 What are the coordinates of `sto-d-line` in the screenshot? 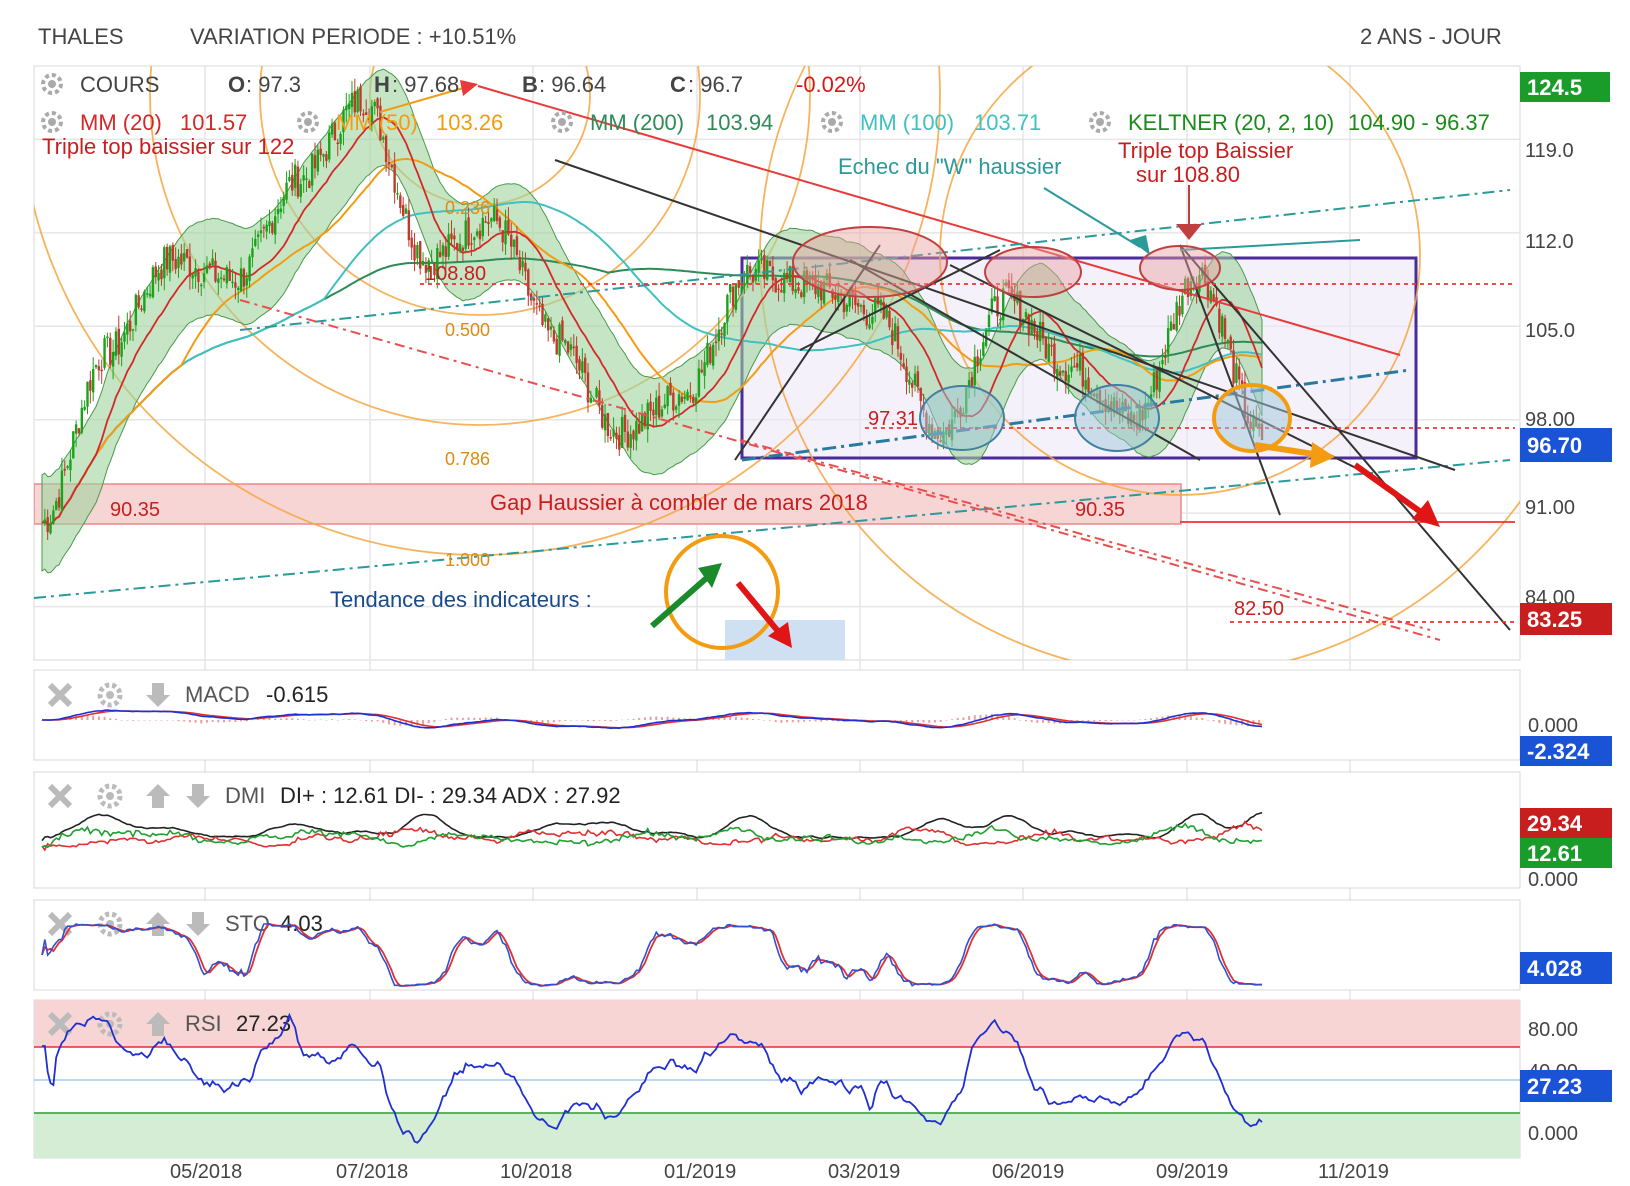 It's located at (651, 955).